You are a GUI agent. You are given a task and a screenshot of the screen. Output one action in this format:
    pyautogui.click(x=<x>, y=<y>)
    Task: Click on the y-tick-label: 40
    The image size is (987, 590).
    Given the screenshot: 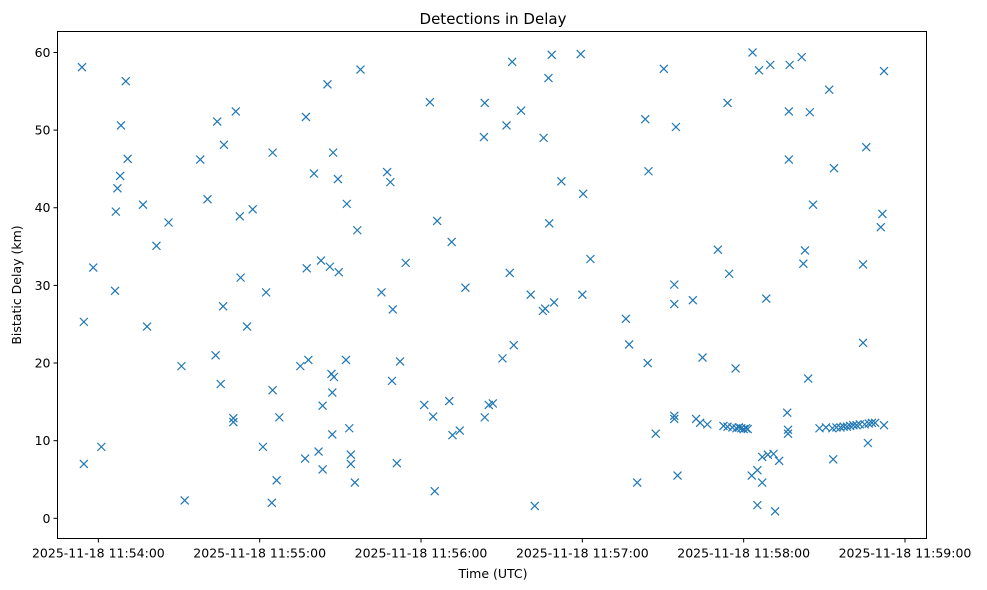 What is the action you would take?
    pyautogui.click(x=43, y=207)
    